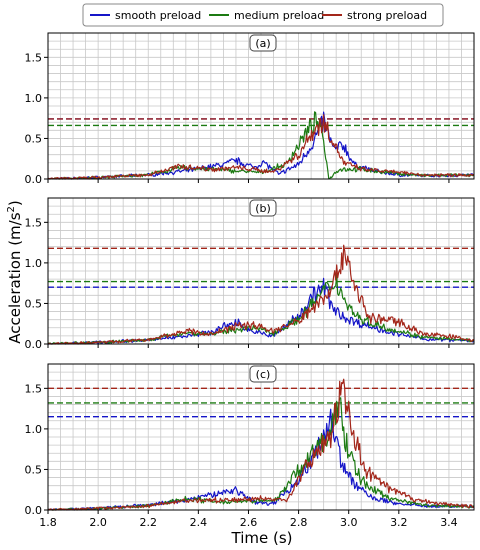 The width and height of the screenshot is (480, 550). I want to click on svg-text: Acceleration (m/s2), so click(15, 272).